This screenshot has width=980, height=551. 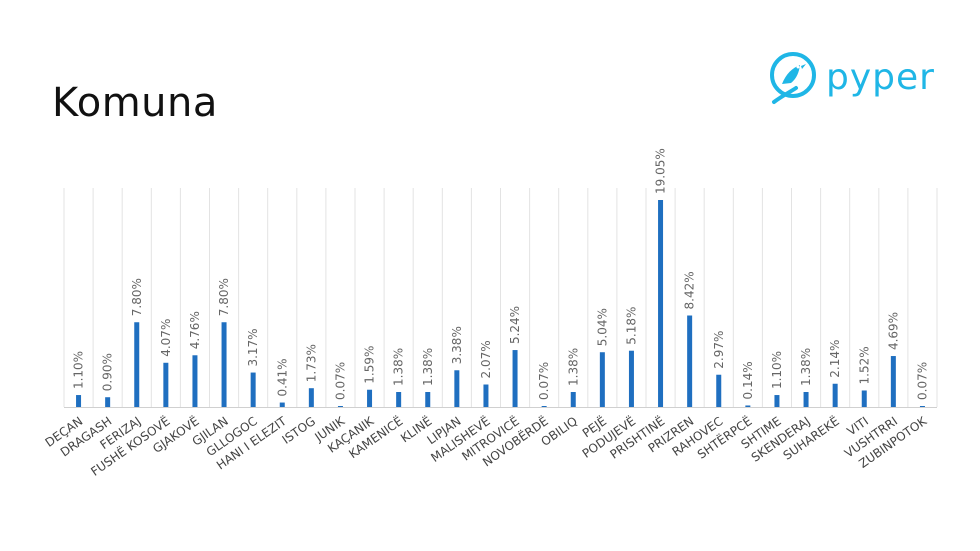 What do you see at coordinates (195, 330) in the screenshot?
I see `bar-value-label: 4.76%` at bounding box center [195, 330].